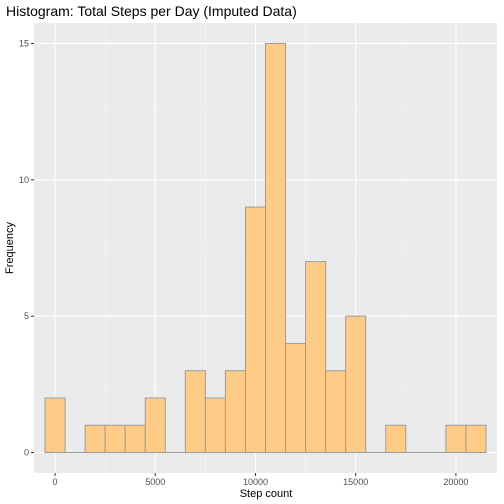 The image size is (504, 504). I want to click on x-tick-label: 10000, so click(255, 482).